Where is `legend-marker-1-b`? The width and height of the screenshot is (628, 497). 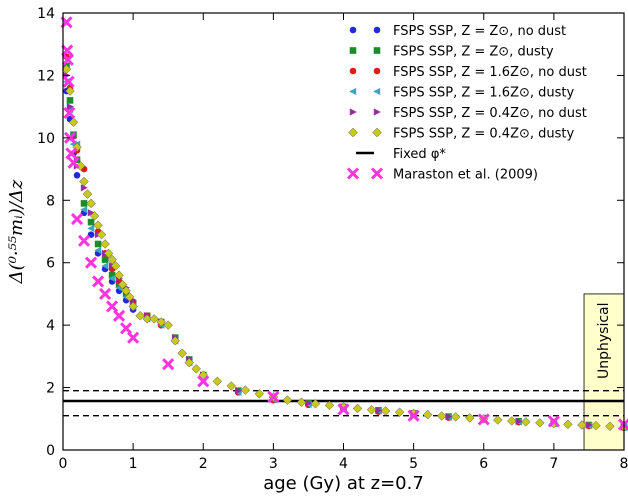 legend-marker-1-b is located at coordinates (377, 50).